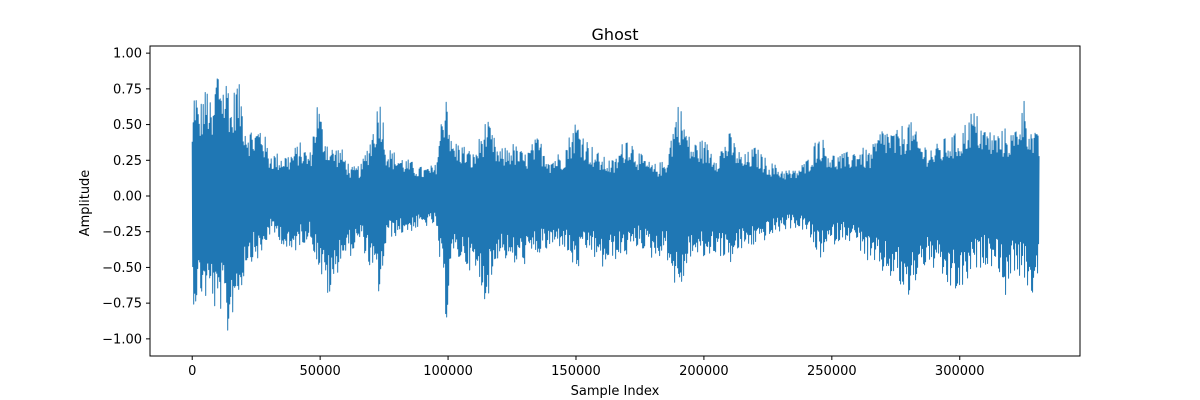 This screenshot has width=1200, height=400. Describe the element at coordinates (448, 371) in the screenshot. I see `x-tick-label: 100000` at that location.